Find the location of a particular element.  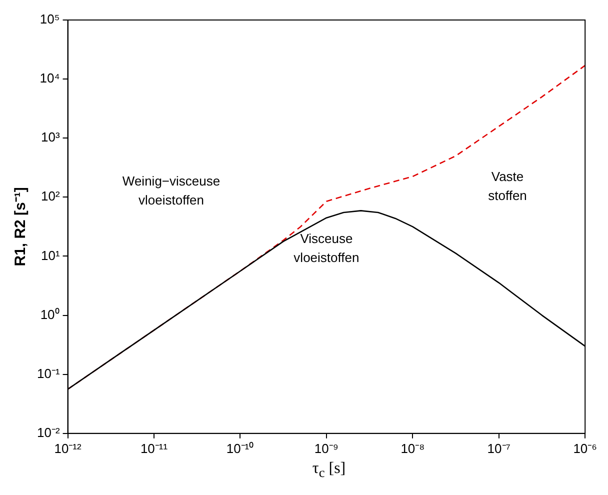

x-axis-title: τ$_{c}$ [s] is located at coordinates (329, 471).